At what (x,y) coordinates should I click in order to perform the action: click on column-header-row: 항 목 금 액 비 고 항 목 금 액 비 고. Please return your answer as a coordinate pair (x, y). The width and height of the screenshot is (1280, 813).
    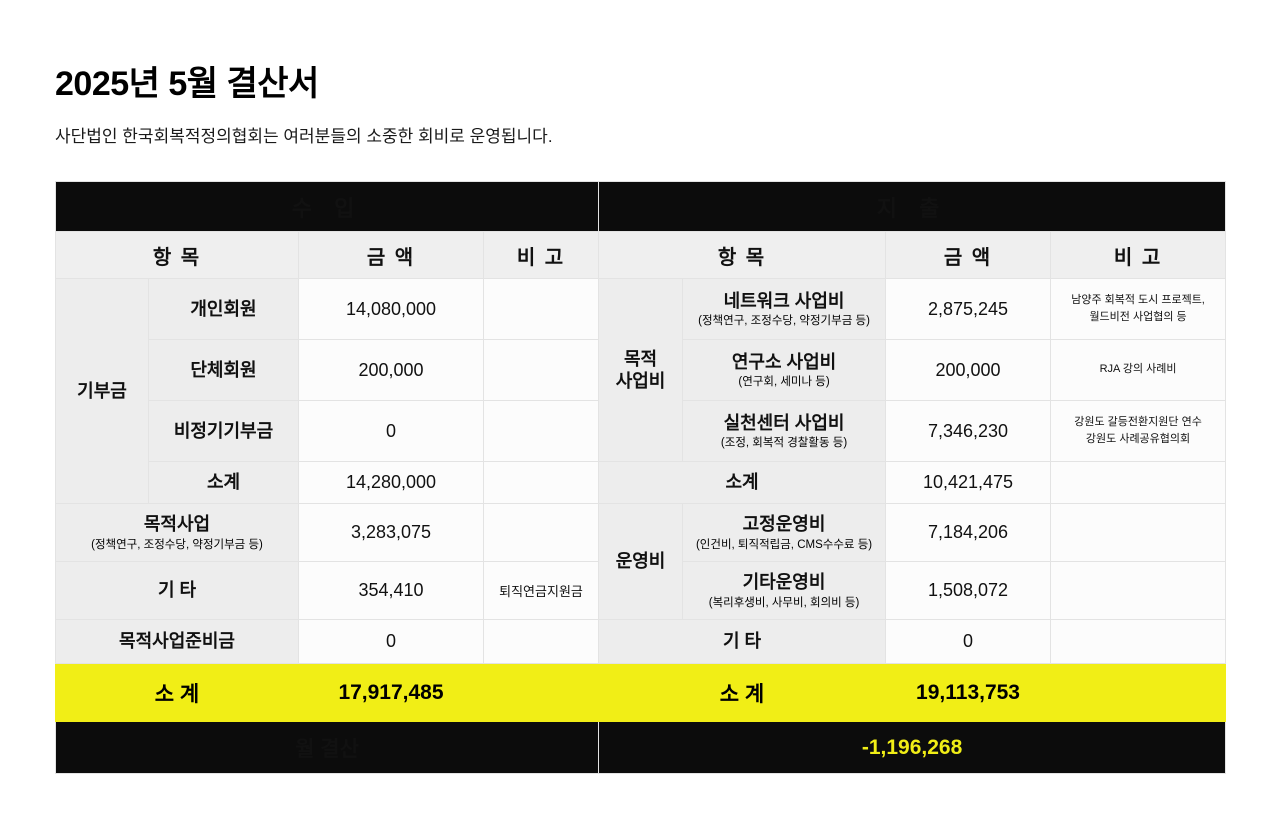
    Looking at the image, I should click on (641, 255).